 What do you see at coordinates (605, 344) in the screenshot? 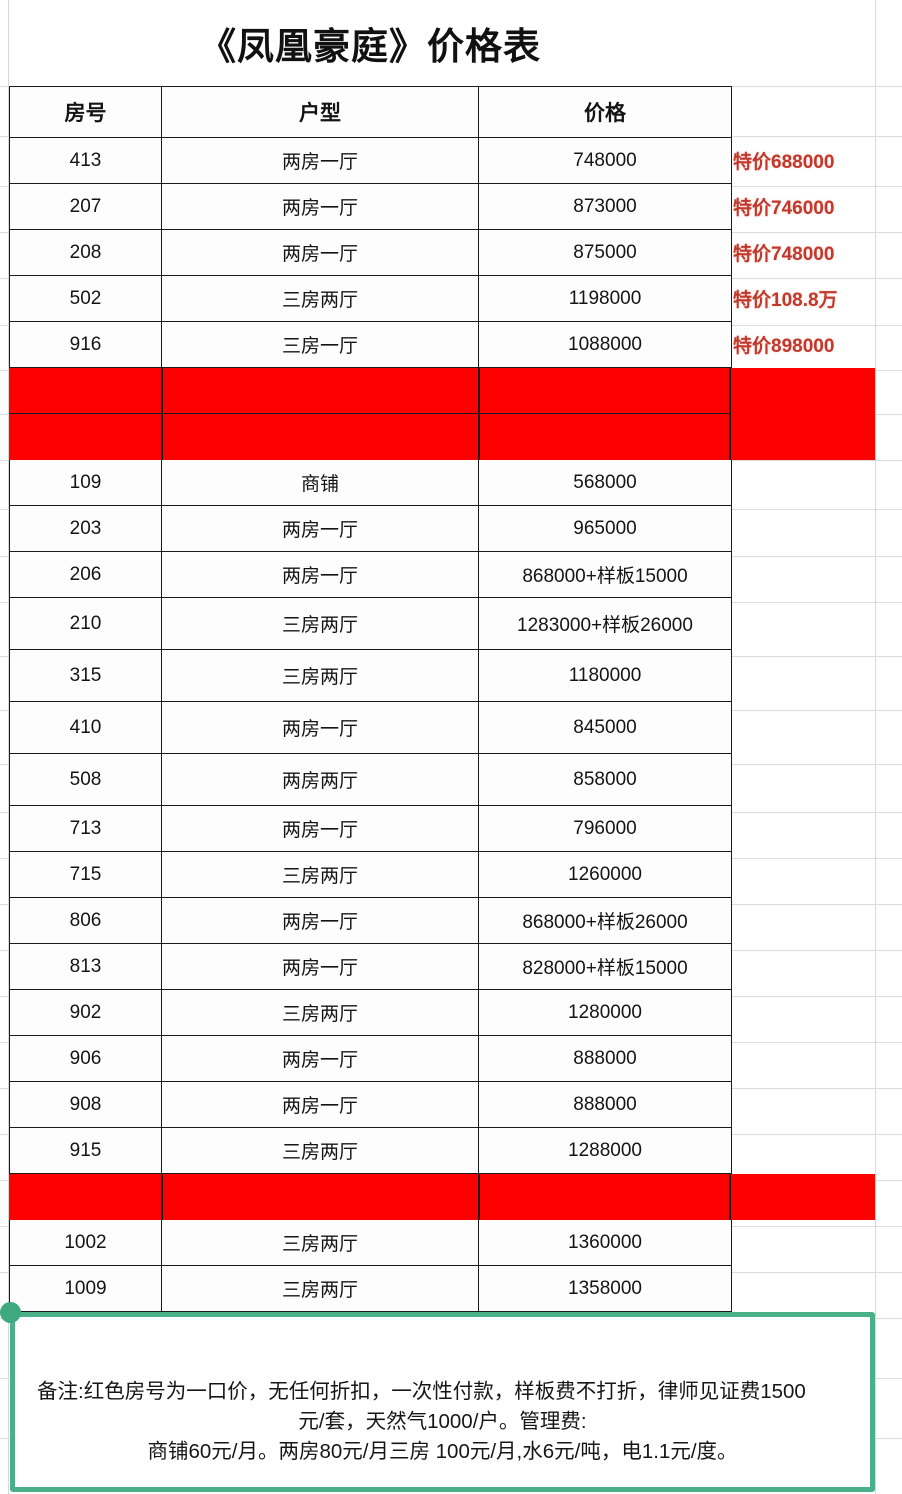
I see `cell-price: 1088000` at bounding box center [605, 344].